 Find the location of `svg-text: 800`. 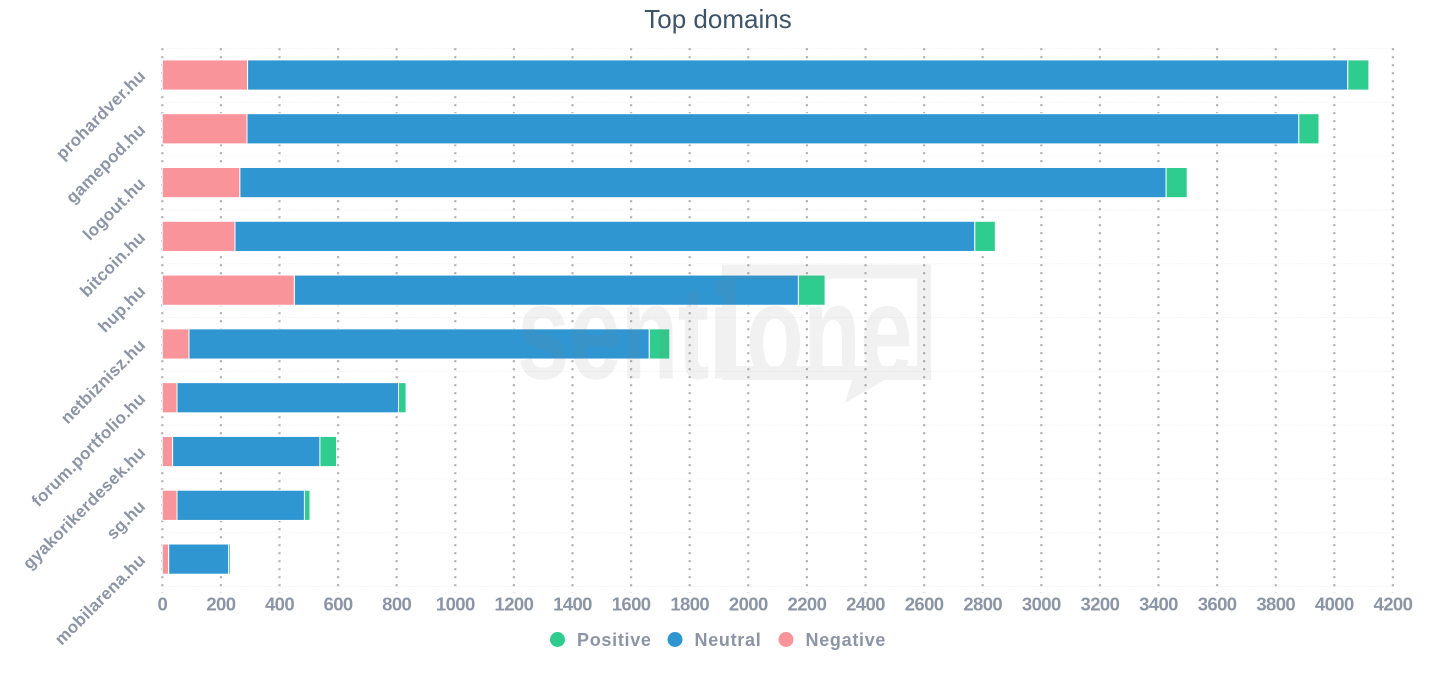

svg-text: 800 is located at coordinates (396, 604).